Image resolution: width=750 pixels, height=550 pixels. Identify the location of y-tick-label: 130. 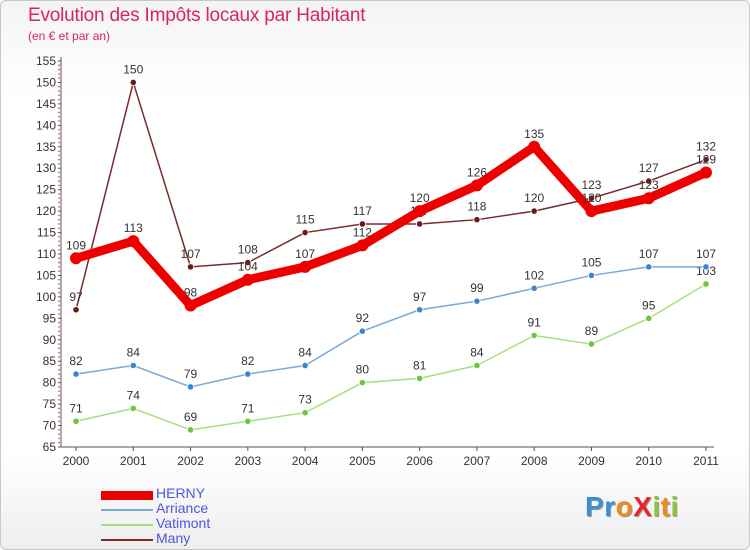
(46, 168).